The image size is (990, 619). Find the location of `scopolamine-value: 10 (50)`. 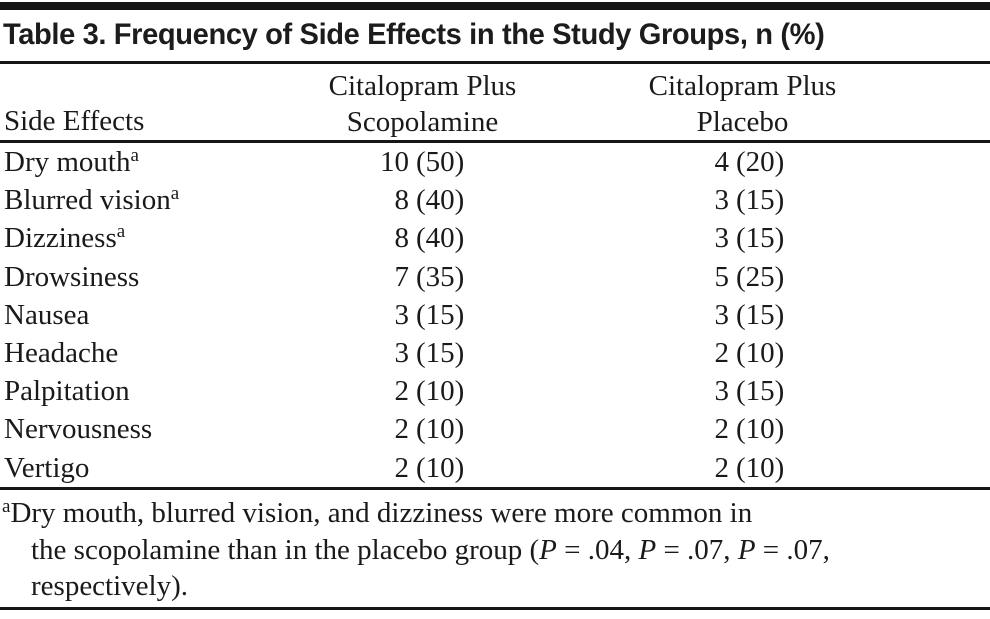

scopolamine-value: 10 (50) is located at coordinates (422, 162).